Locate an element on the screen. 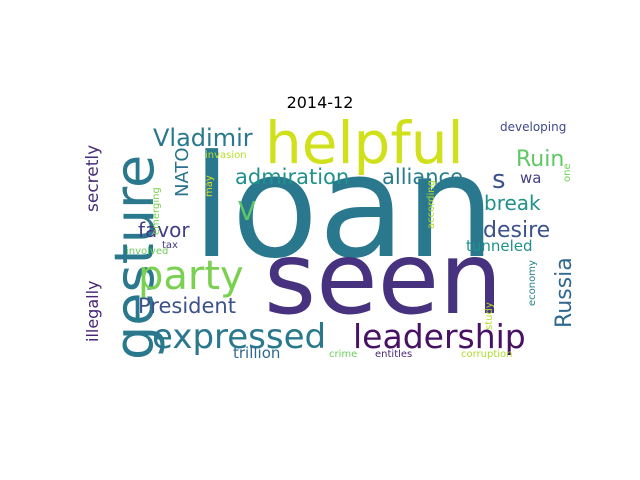 Image resolution: width=640 pixels, height=480 pixels. word-may: may is located at coordinates (209, 186).